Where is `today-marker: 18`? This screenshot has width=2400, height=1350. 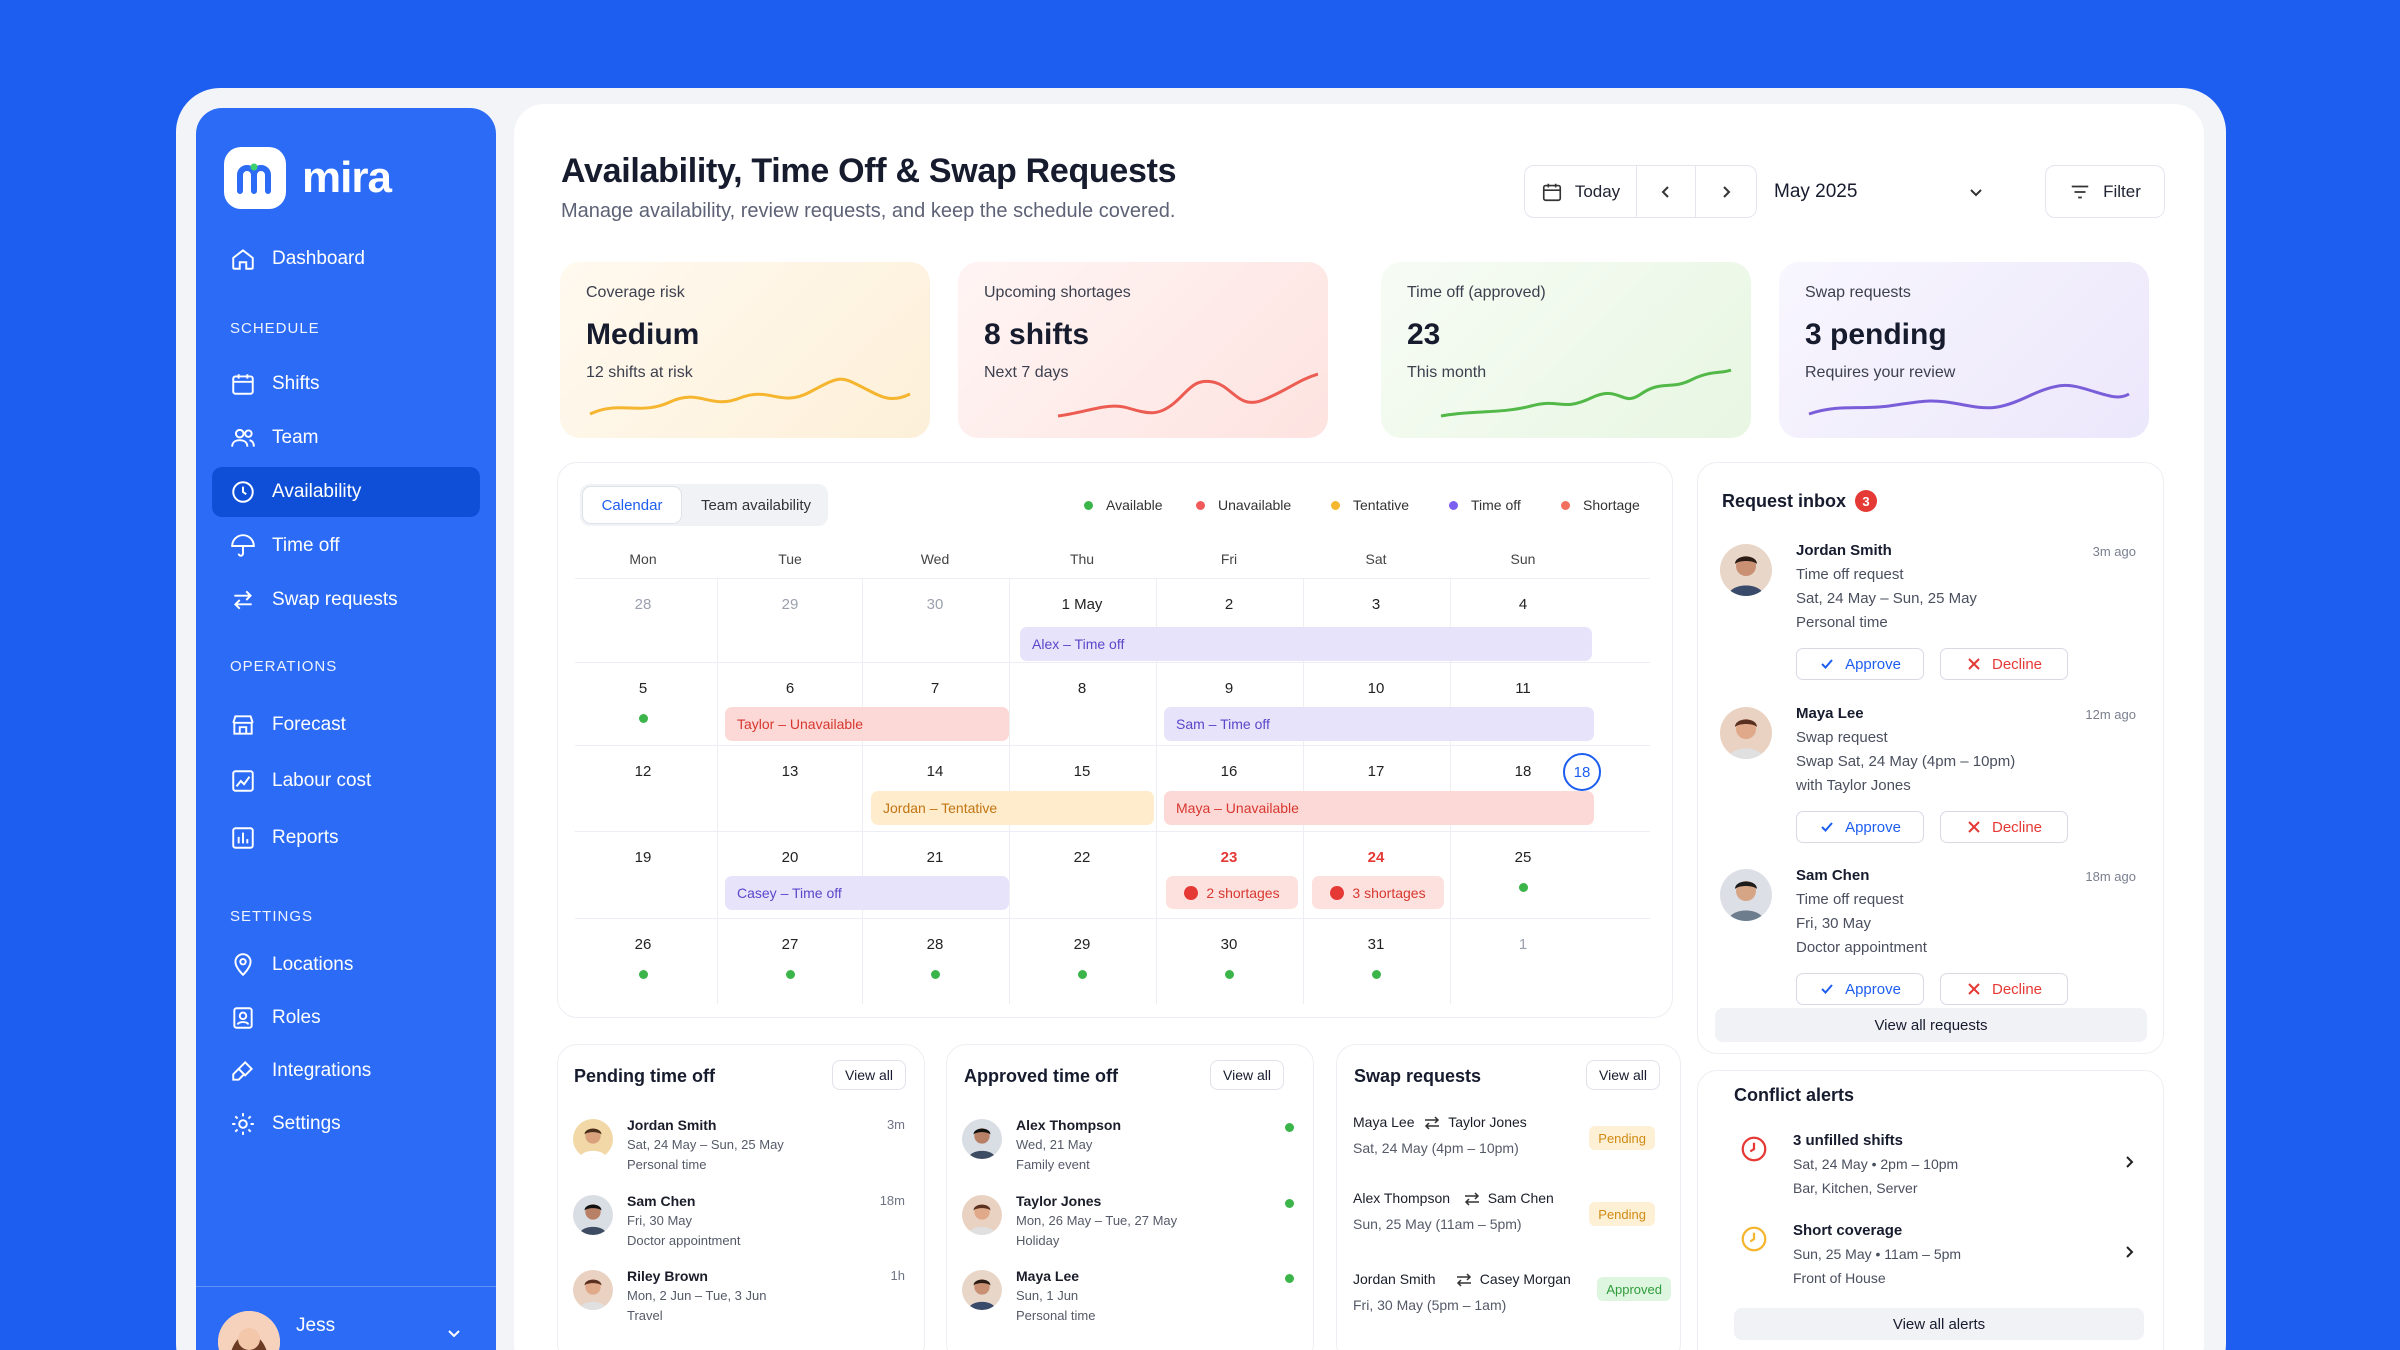
today-marker: 18 is located at coordinates (1582, 772).